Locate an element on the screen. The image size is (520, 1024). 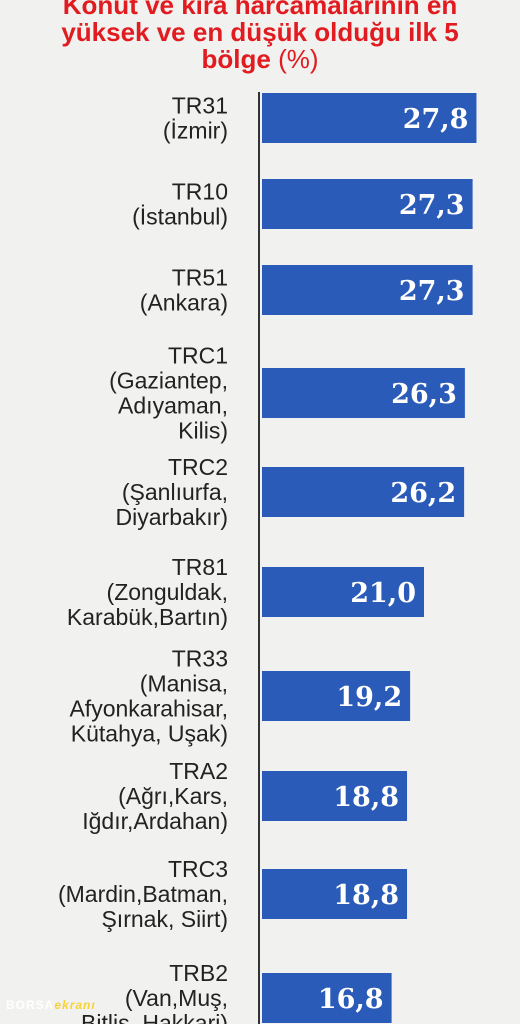
category-label-9-line-2: Bitlis, Hakkari) is located at coordinates (154, 1017).